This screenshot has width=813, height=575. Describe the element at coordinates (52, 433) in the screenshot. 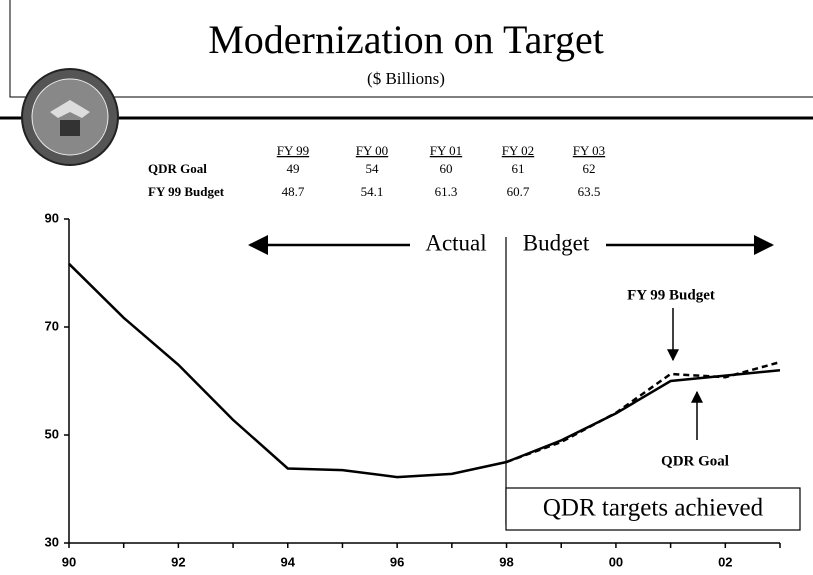

I see `y-tick-label: 50` at that location.